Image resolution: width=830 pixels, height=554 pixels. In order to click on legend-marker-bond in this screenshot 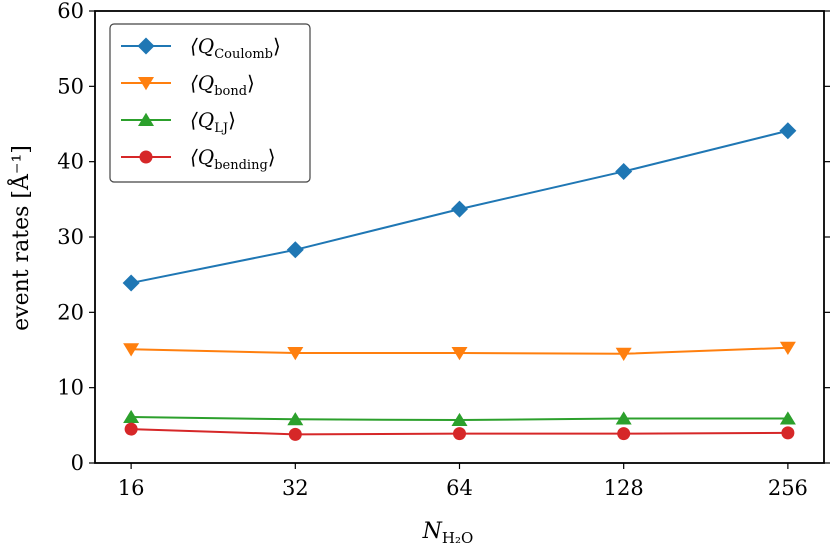, I will do `click(146, 84)`.